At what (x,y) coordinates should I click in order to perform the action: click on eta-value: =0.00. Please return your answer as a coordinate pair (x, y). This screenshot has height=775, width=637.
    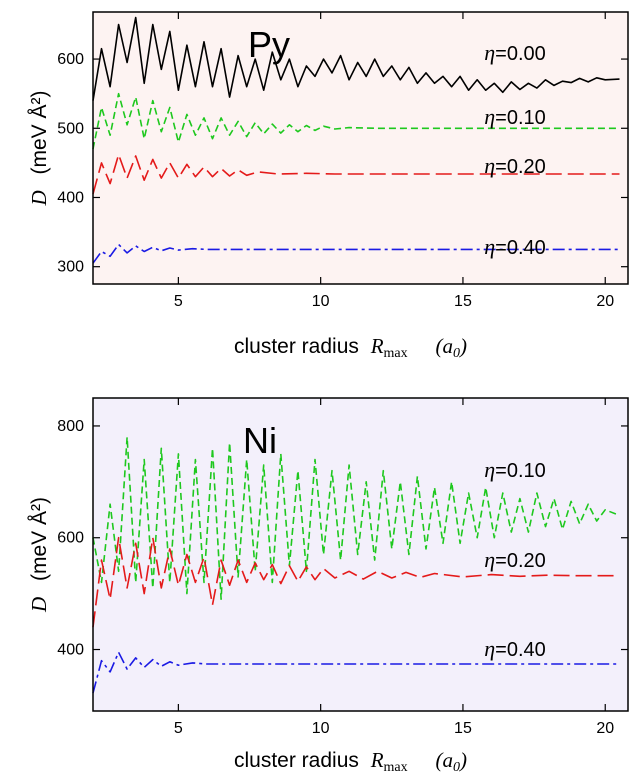
    Looking at the image, I should click on (520, 54).